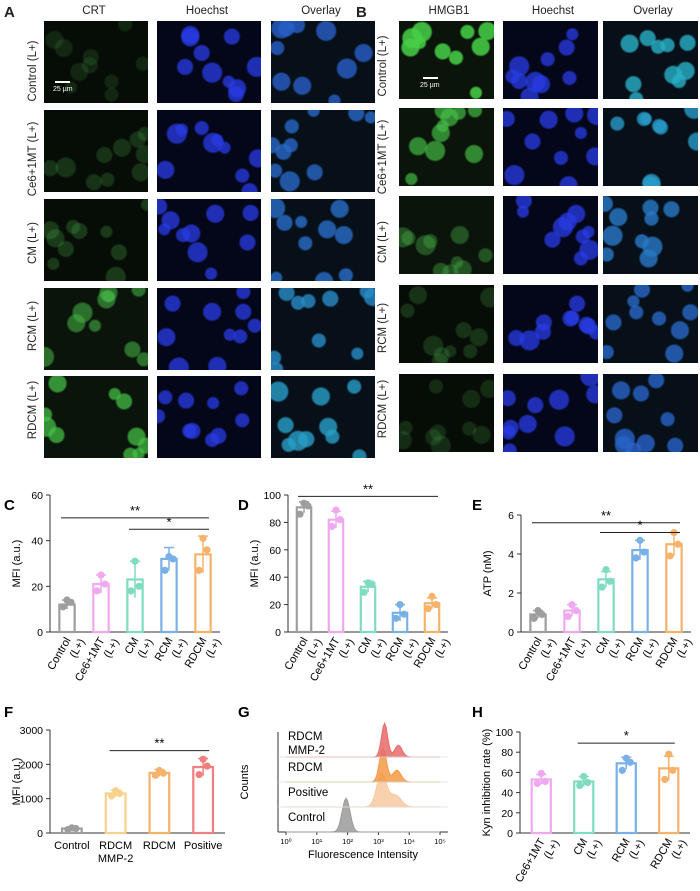 This screenshot has height=891, width=700. What do you see at coordinates (115, 852) in the screenshot?
I see `category-label-f-1: RDCM MMP-2` at bounding box center [115, 852].